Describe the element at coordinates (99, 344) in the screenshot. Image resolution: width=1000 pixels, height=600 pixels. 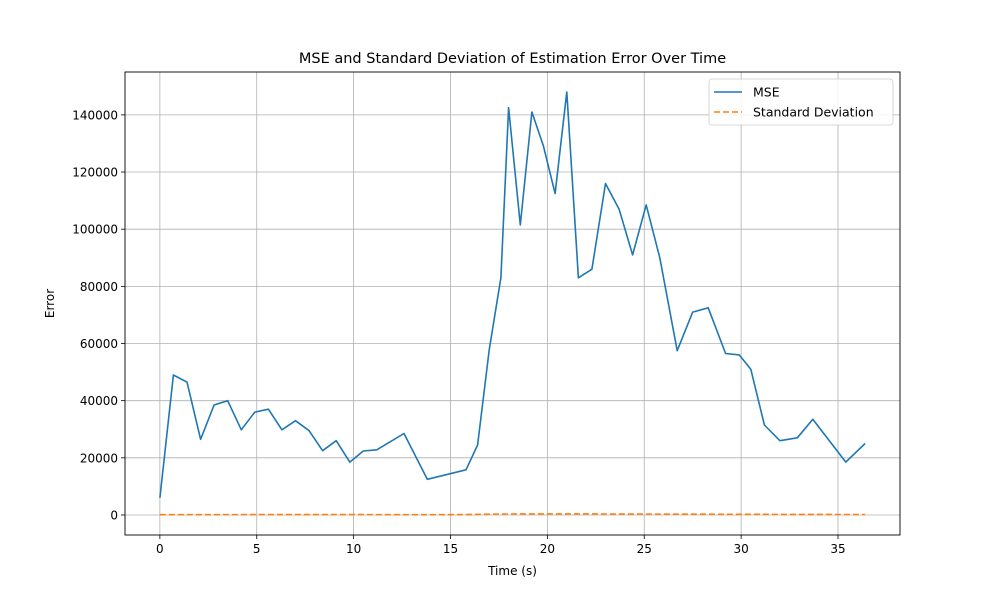
I see `y-tick-label: 60000` at that location.